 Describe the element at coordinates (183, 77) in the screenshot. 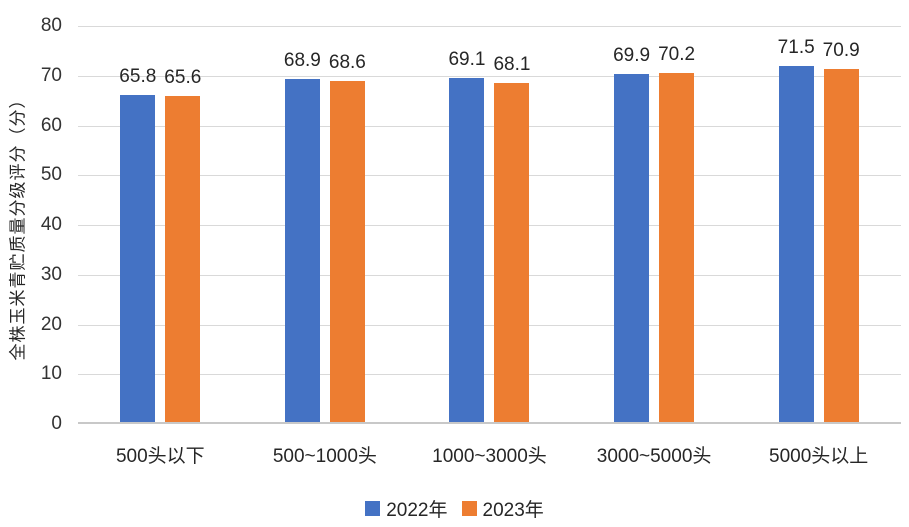

I see `bar-value-label: 65.6` at that location.